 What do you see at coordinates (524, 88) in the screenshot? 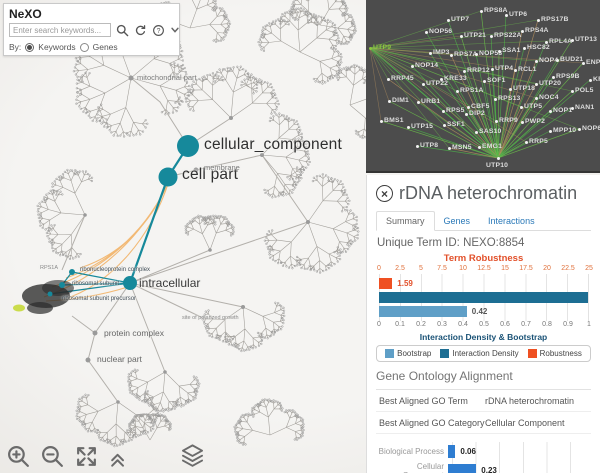
I see `gene-node-label: UTP18` at bounding box center [524, 88].